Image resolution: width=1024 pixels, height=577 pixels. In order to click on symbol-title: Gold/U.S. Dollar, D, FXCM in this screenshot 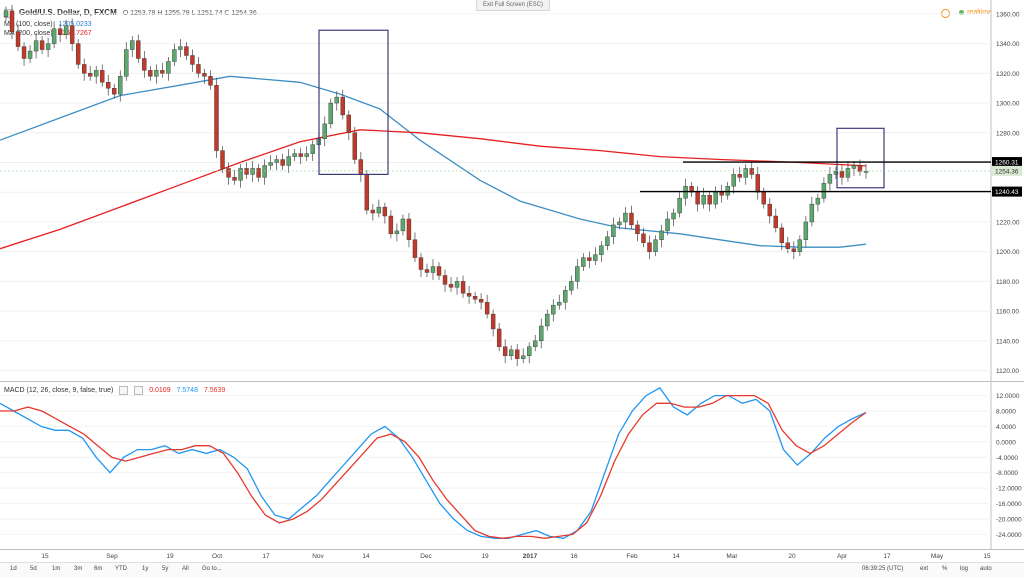, I will do `click(67, 12)`.